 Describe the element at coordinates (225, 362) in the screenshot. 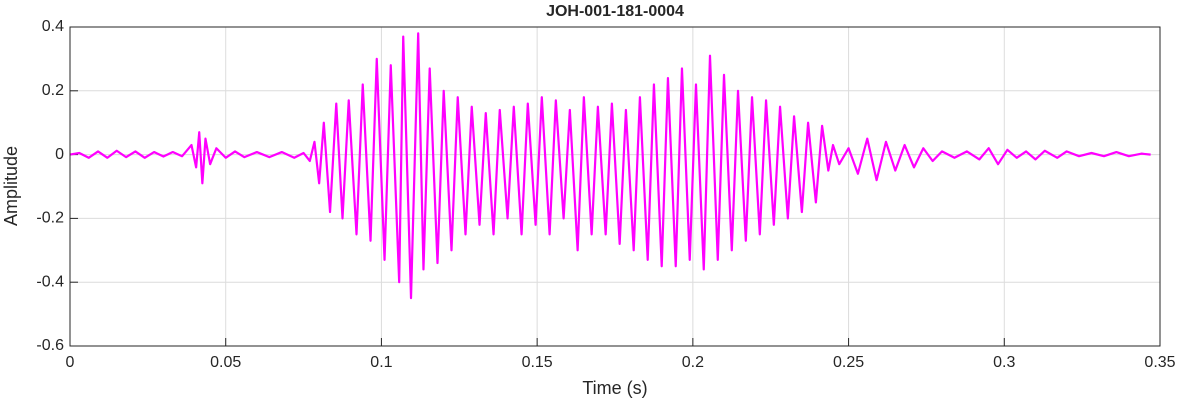

I see `x-tick-label: 0.05` at that location.